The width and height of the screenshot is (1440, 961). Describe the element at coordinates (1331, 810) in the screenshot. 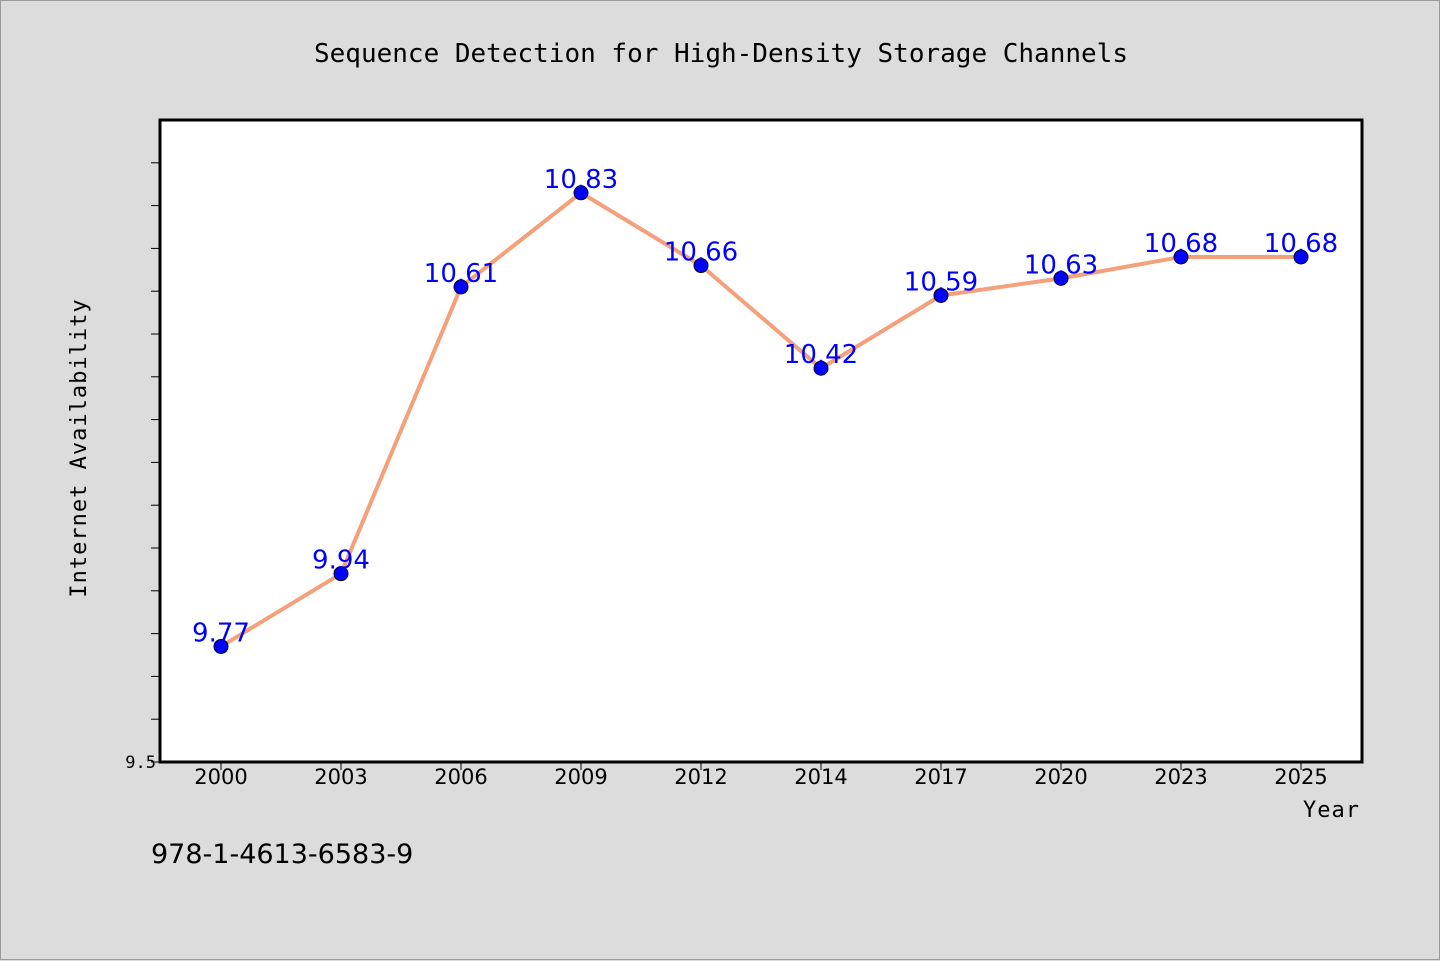

I see `x-axis-label: Year` at that location.